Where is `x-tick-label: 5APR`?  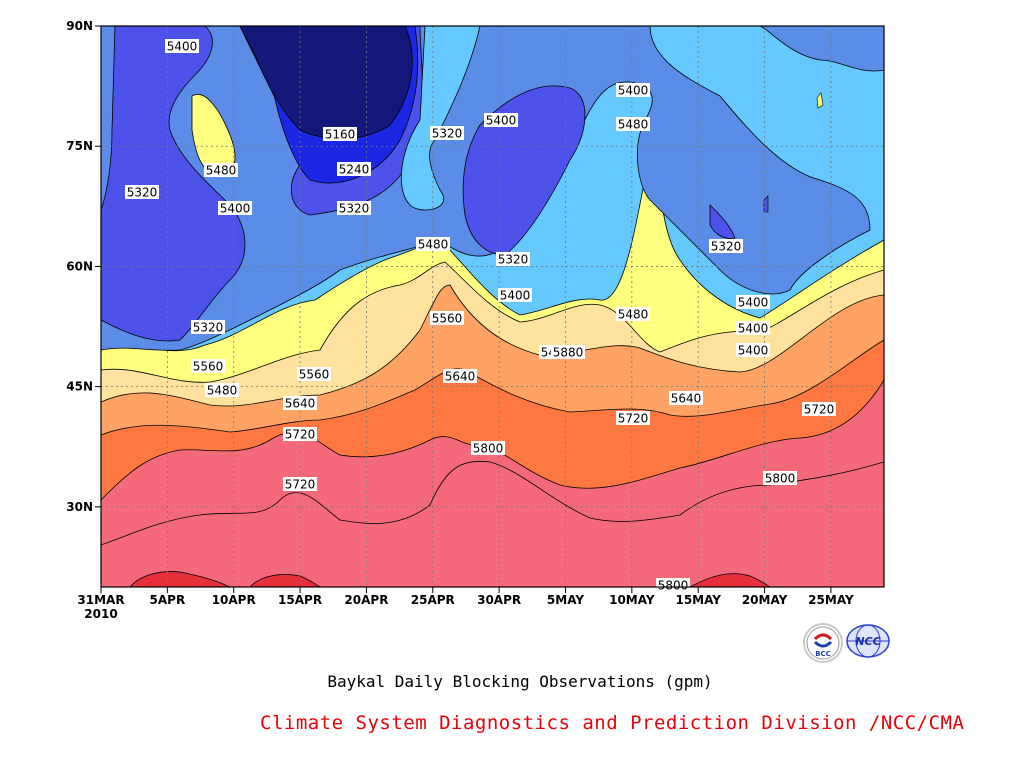
x-tick-label: 5APR is located at coordinates (168, 600).